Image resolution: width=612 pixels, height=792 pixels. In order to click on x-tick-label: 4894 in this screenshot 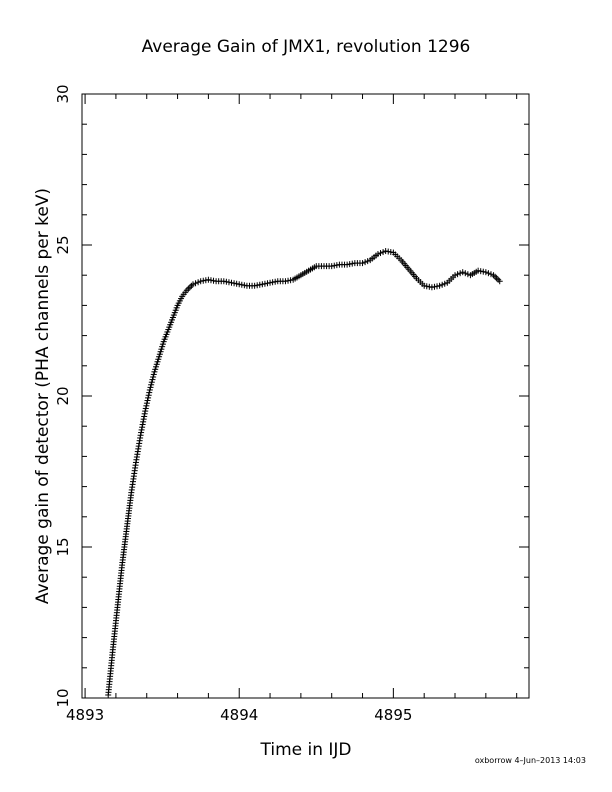, I will do `click(239, 715)`.